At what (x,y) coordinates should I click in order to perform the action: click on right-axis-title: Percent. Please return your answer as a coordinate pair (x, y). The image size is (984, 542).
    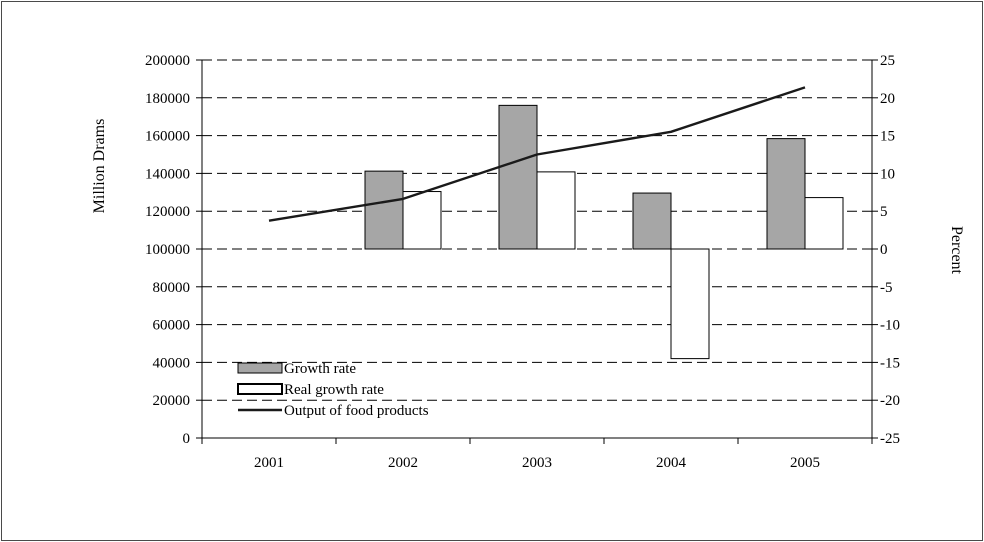
    Looking at the image, I should click on (956, 250).